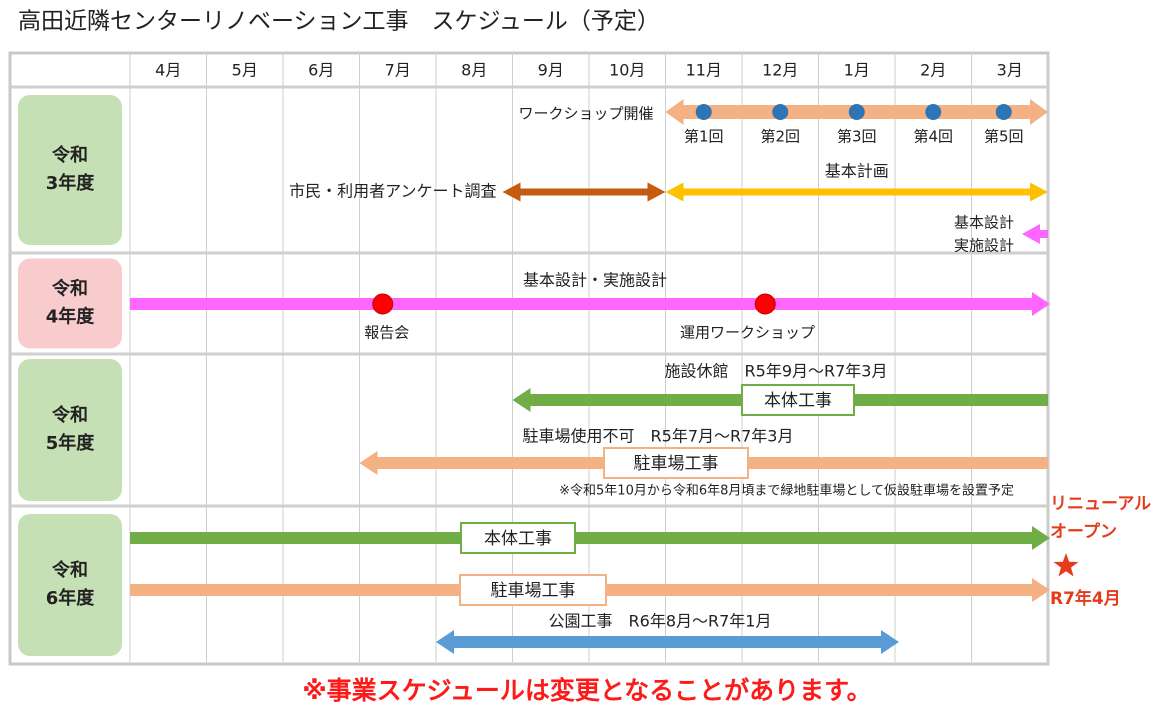 This screenshot has width=1174, height=711. Describe the element at coordinates (1085, 598) in the screenshot. I see `opening-date-label: R7年4月` at that location.